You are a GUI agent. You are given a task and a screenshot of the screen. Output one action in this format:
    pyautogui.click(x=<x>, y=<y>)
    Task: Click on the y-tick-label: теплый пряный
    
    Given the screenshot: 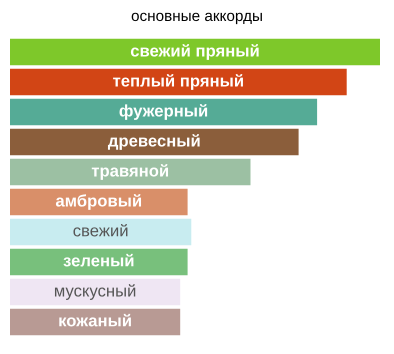 What is the action you would take?
    pyautogui.click(x=178, y=82)
    